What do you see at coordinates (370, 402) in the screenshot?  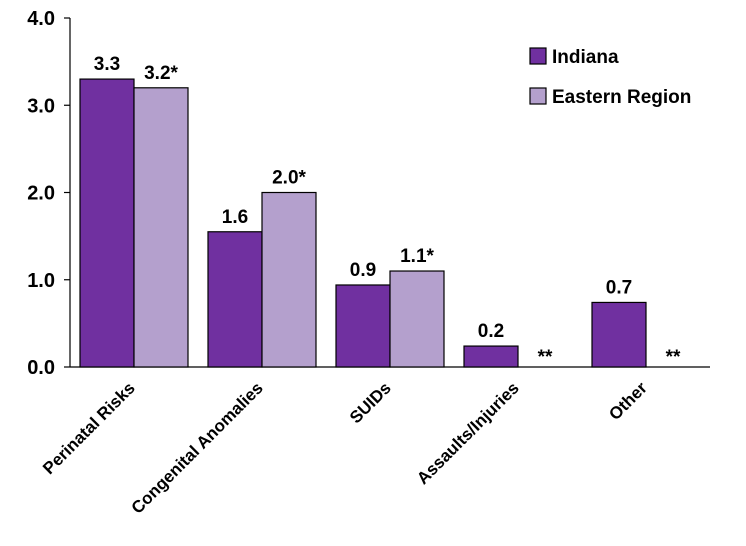 I see `x-tick-label: SUIDs` at bounding box center [370, 402].